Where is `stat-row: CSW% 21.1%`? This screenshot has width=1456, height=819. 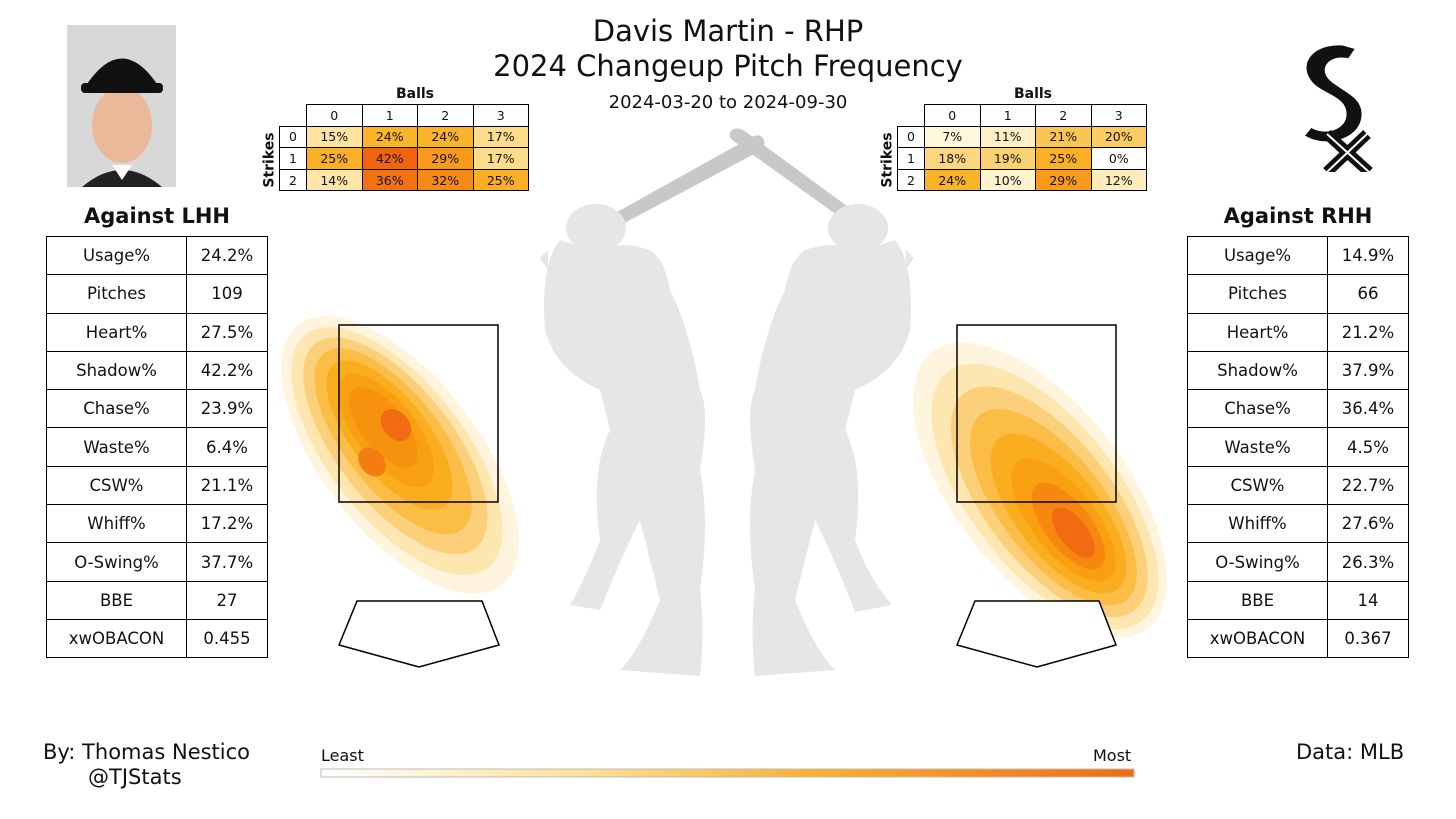 stat-row: CSW% 21.1% is located at coordinates (157, 485).